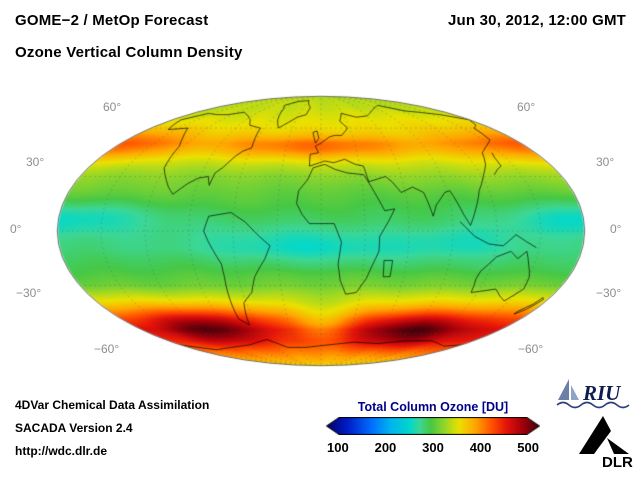  I want to click on colorbar-tick-row: 100 200 300 400 500, so click(433, 448).